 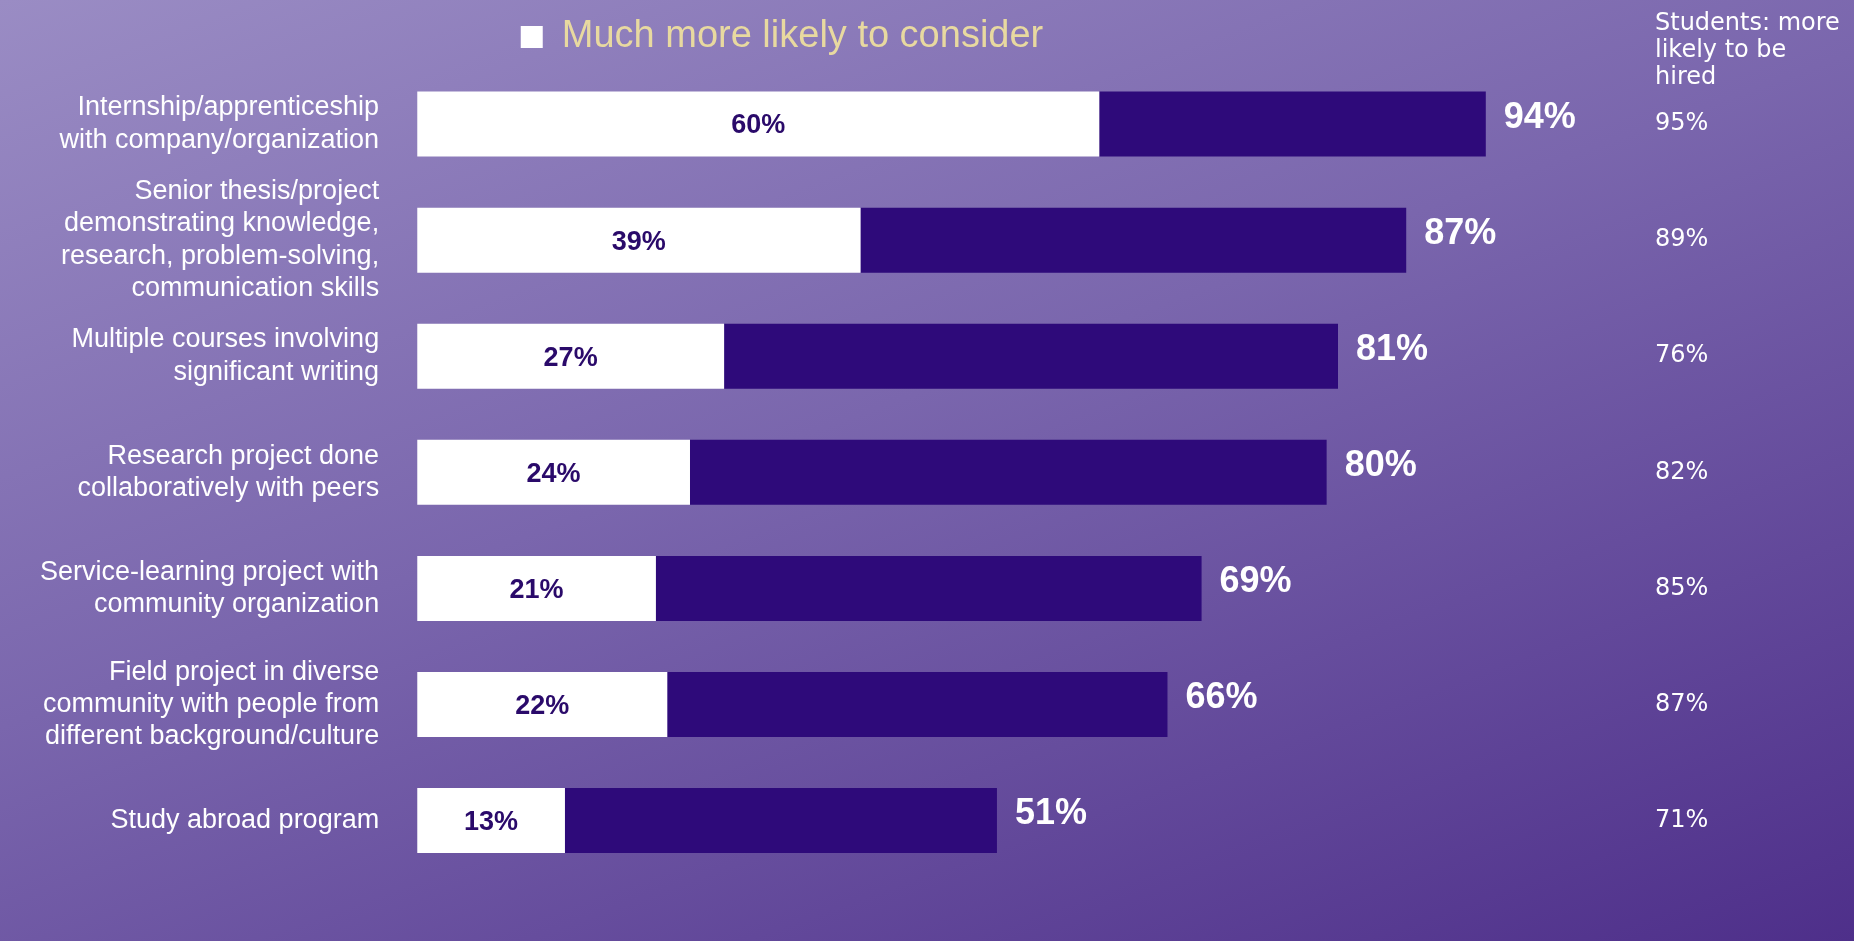 I want to click on total-label: 51%, so click(x=1051, y=812).